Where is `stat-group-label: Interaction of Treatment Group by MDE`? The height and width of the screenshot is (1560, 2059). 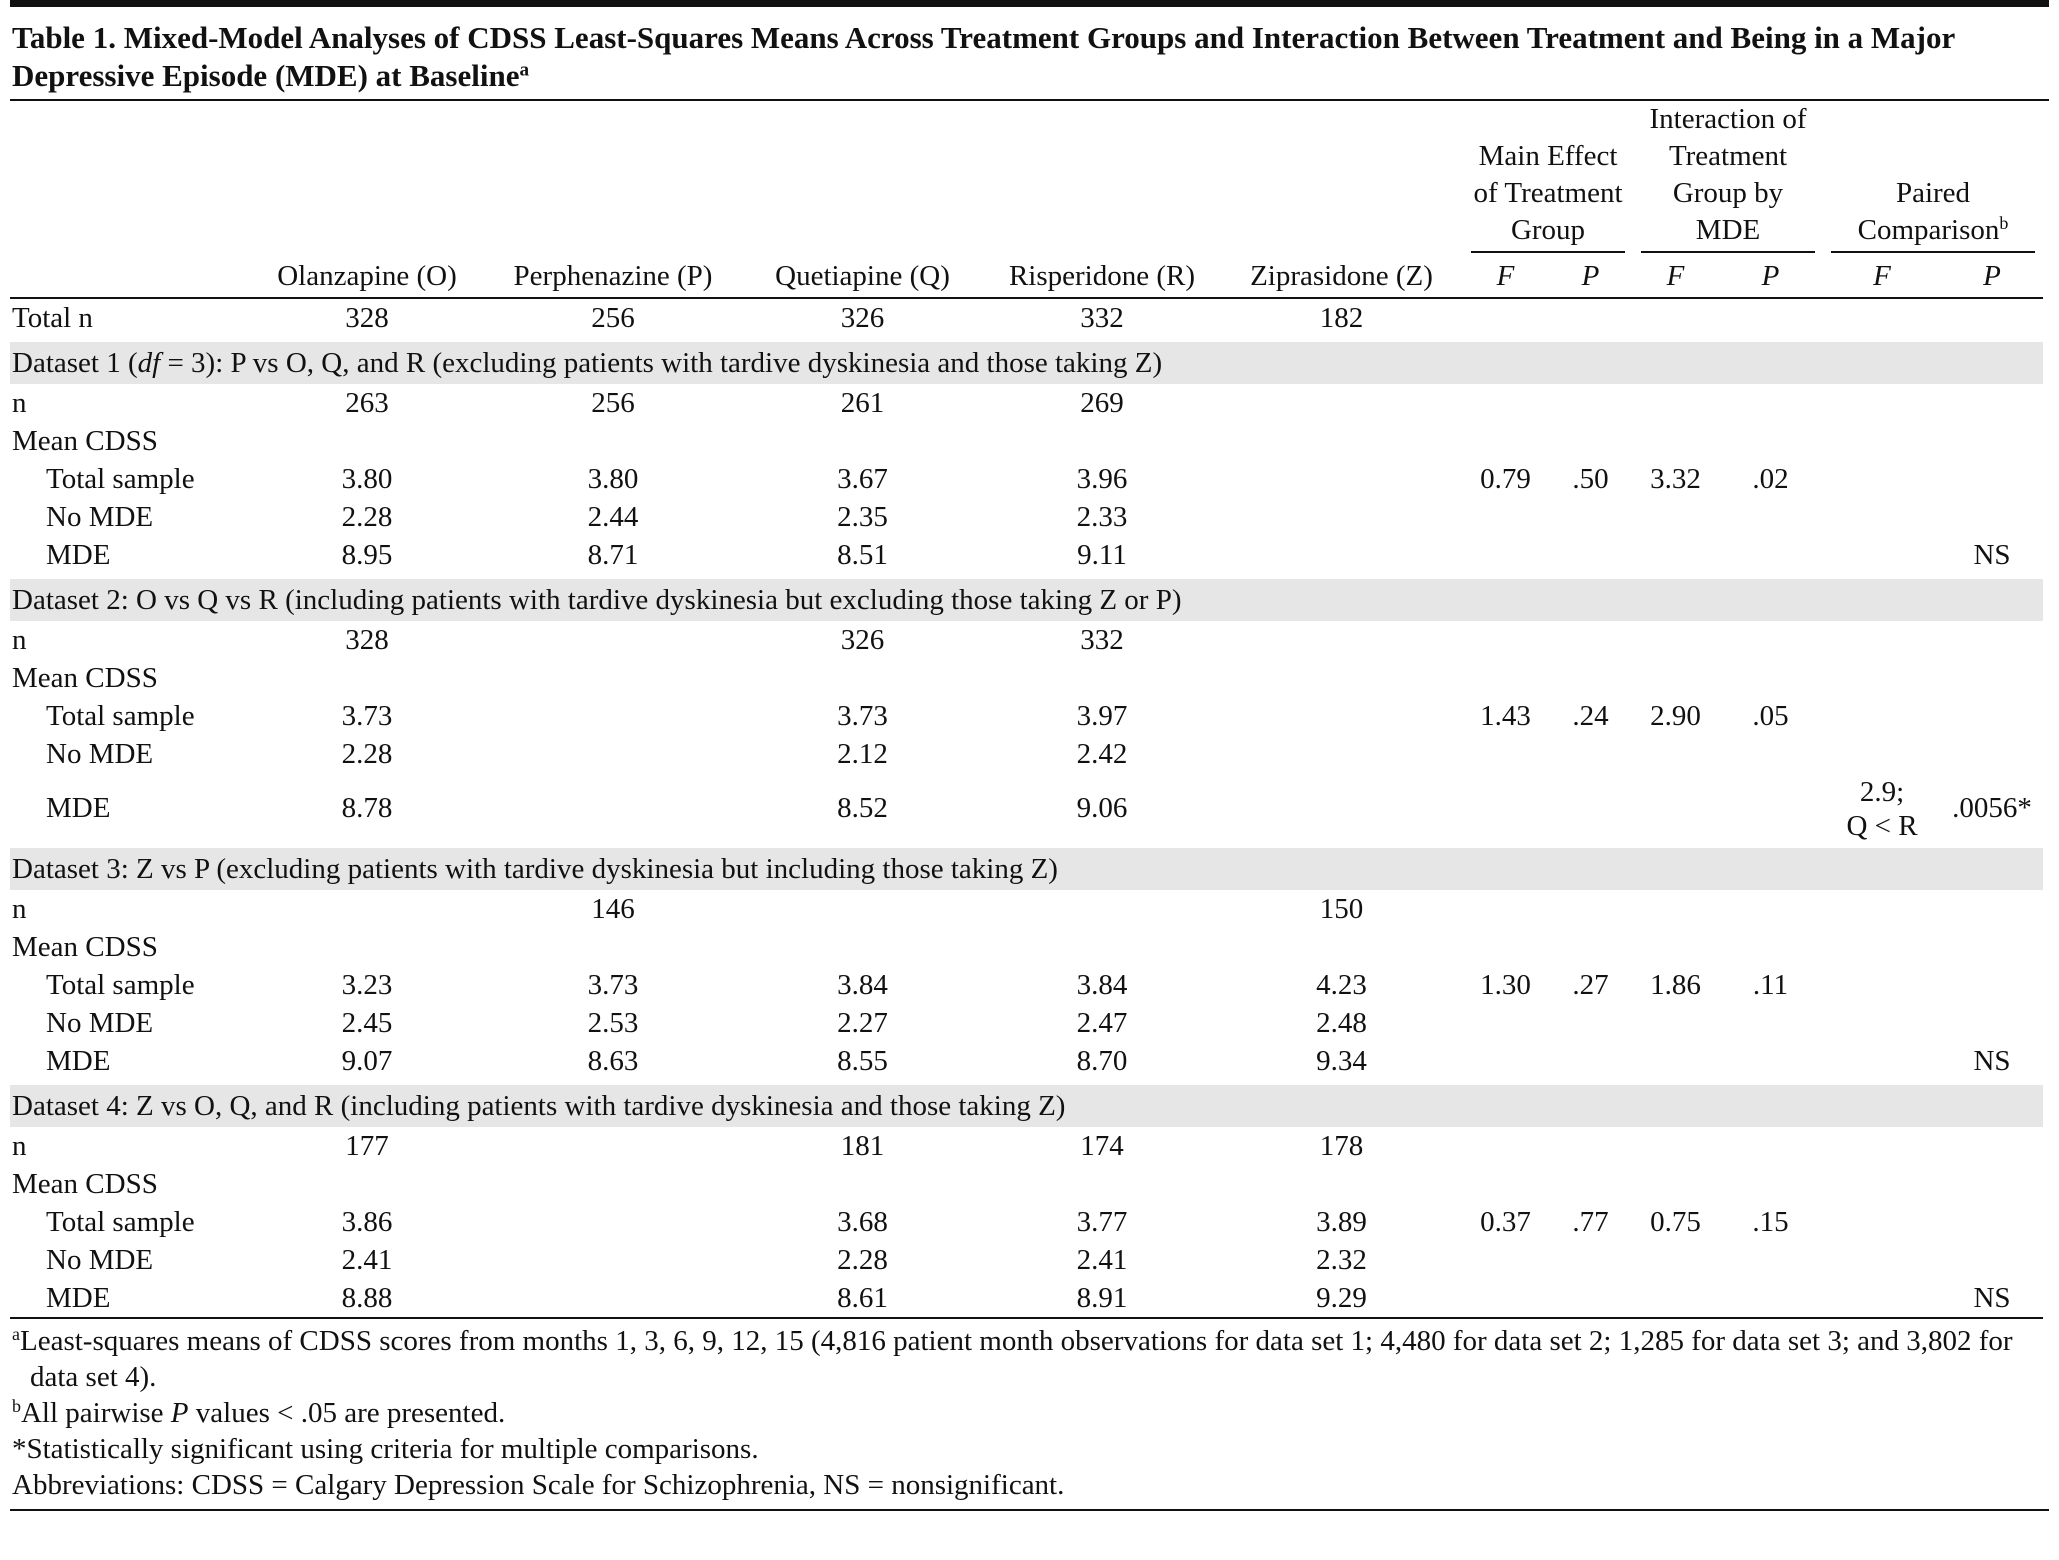 stat-group-label: Interaction of Treatment Group by MDE is located at coordinates (1728, 177).